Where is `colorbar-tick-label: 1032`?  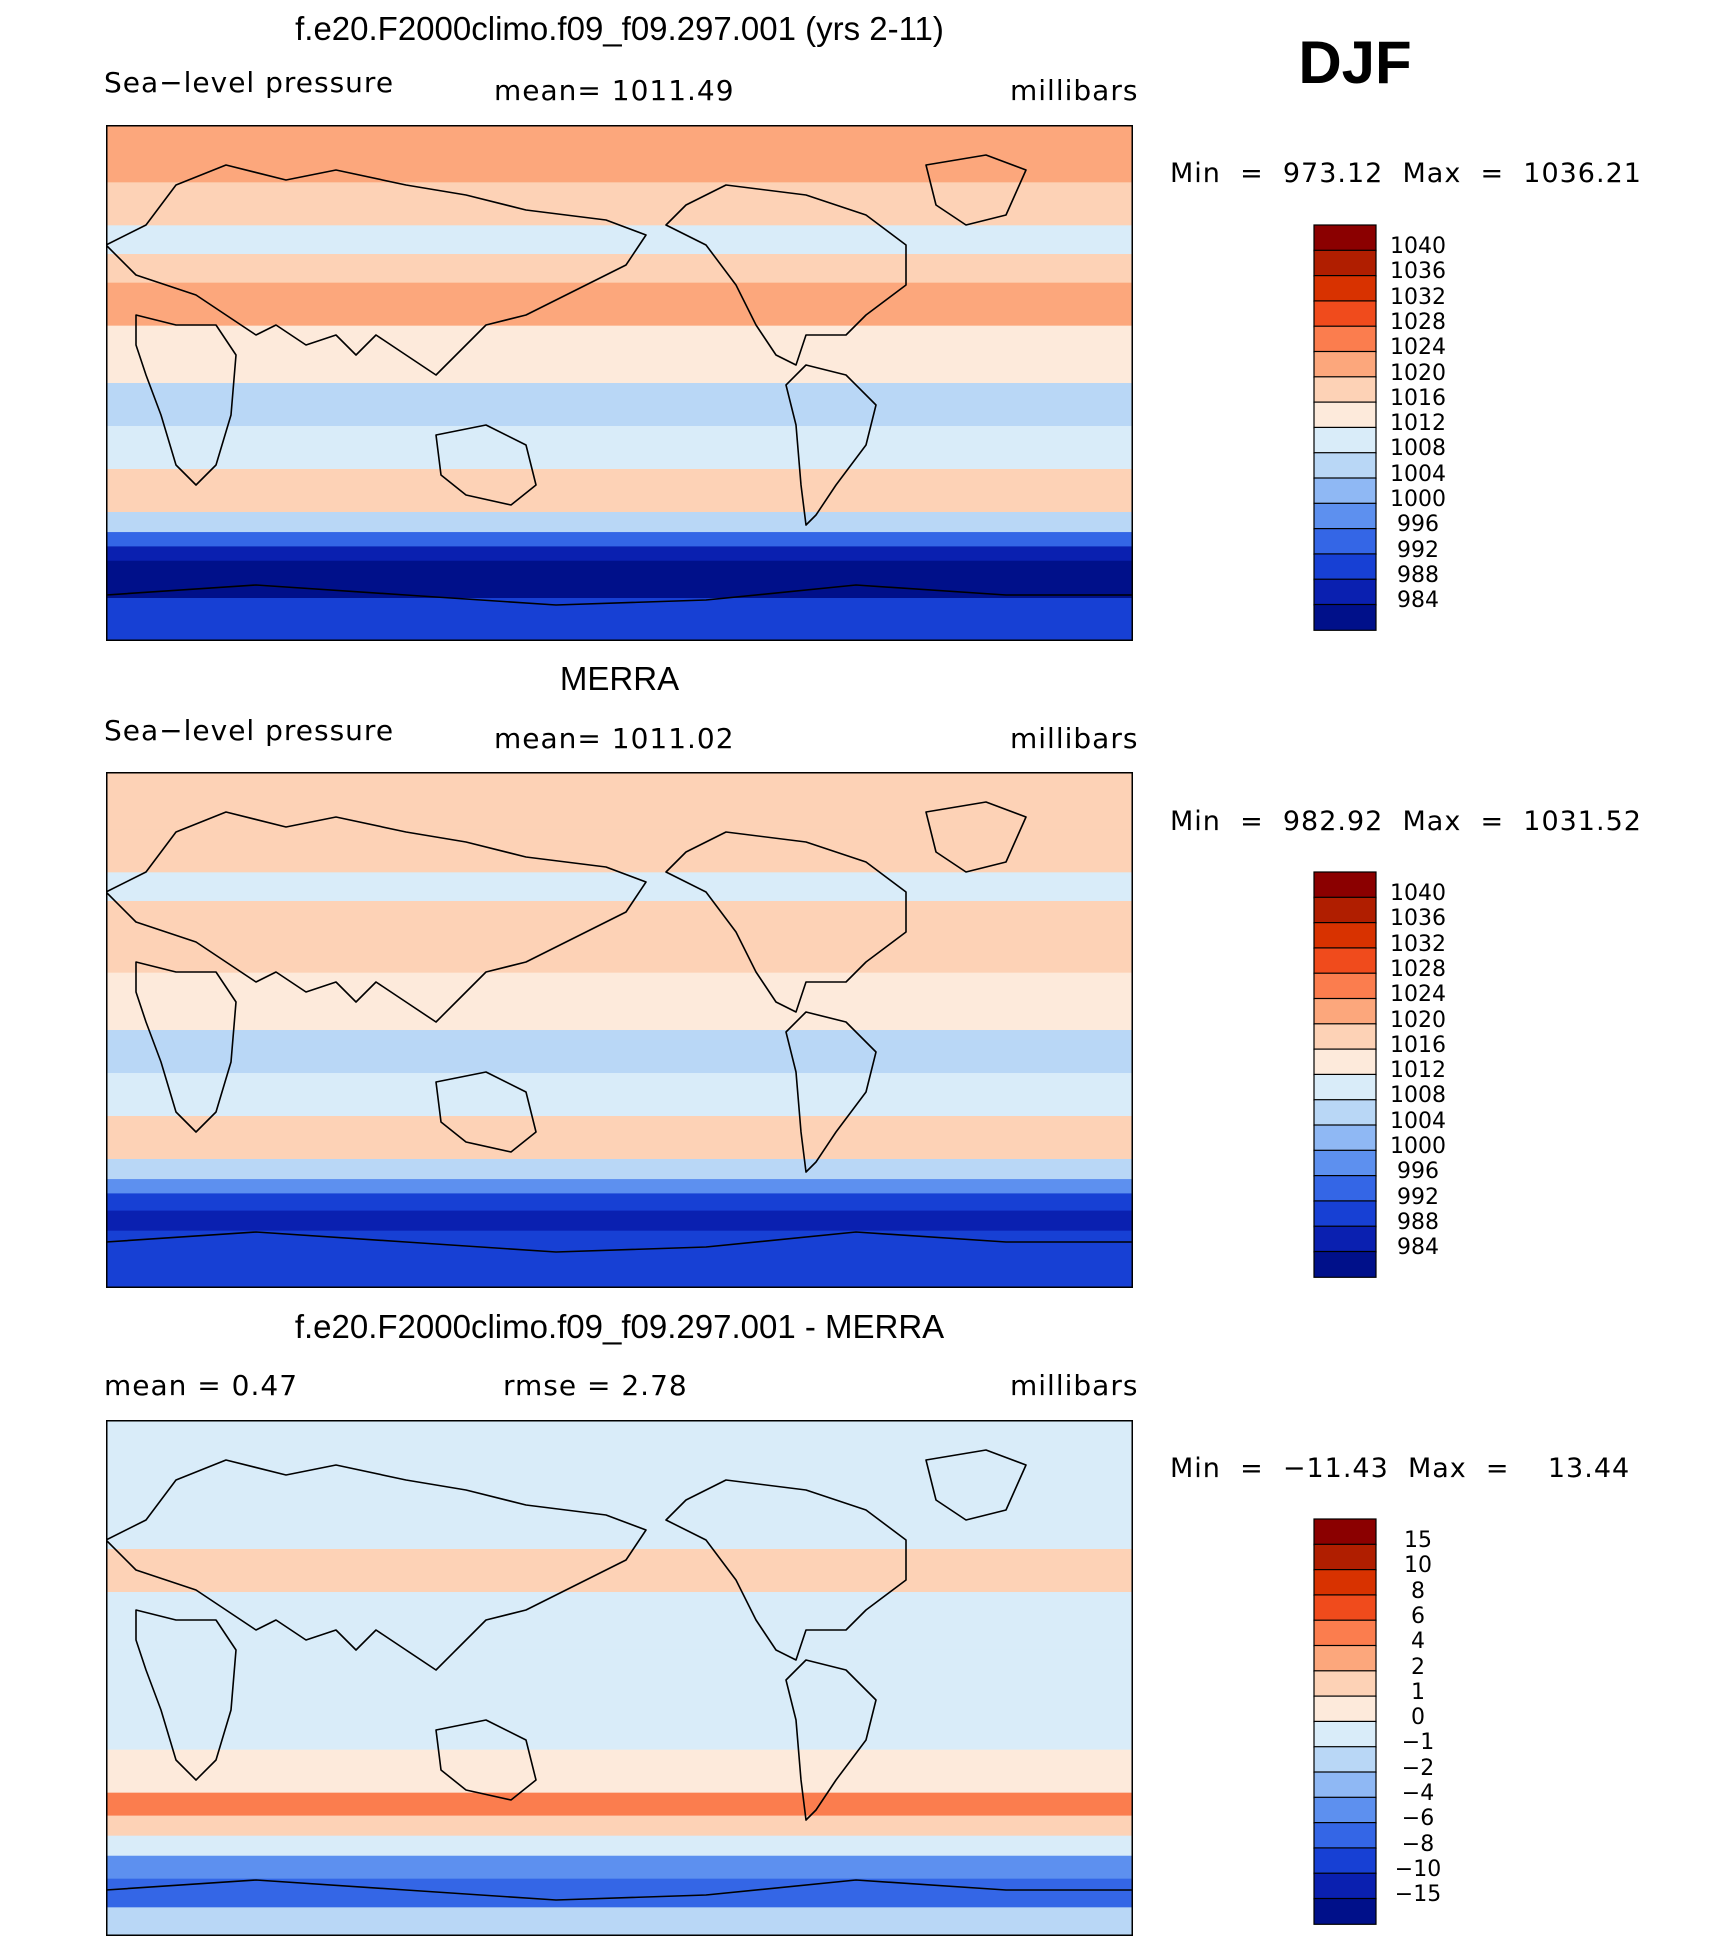 colorbar-tick-label: 1032 is located at coordinates (1418, 297).